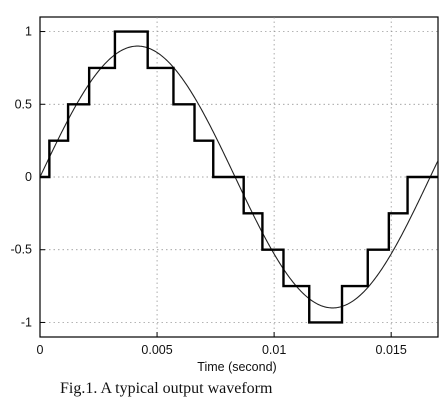 The image size is (444, 408). Describe the element at coordinates (26, 322) in the screenshot. I see `y-tick-label: -1` at that location.